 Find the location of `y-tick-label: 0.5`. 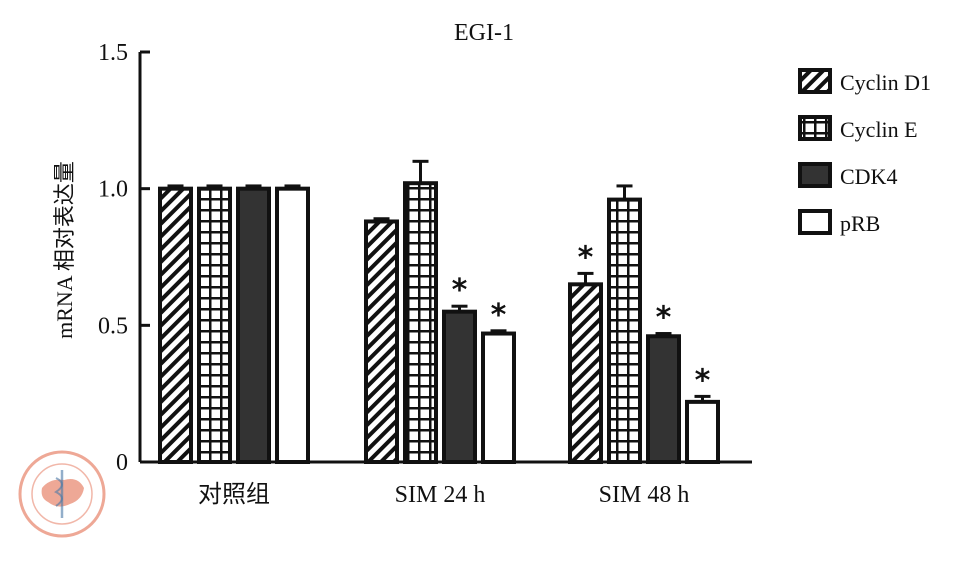

y-tick-label: 0.5 is located at coordinates (113, 326).